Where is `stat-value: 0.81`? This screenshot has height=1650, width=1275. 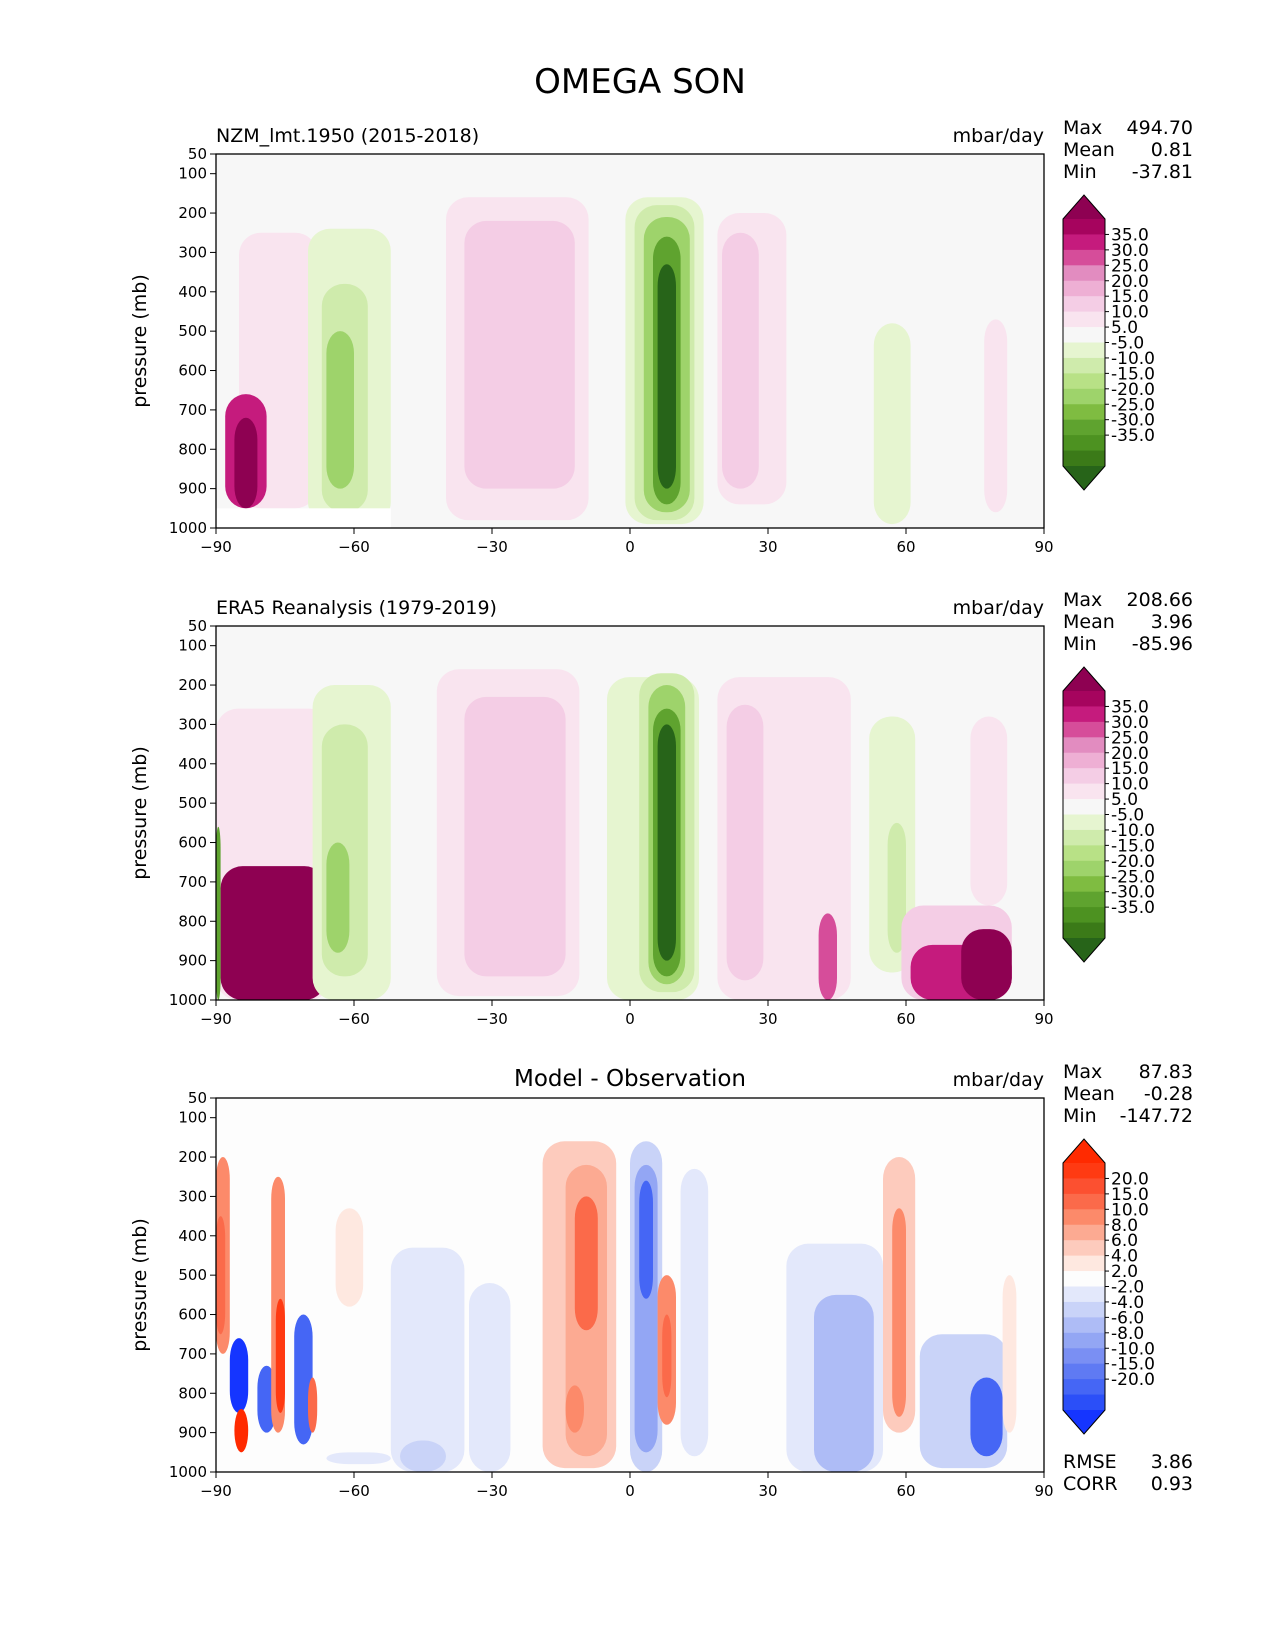 stat-value: 0.81 is located at coordinates (1172, 150).